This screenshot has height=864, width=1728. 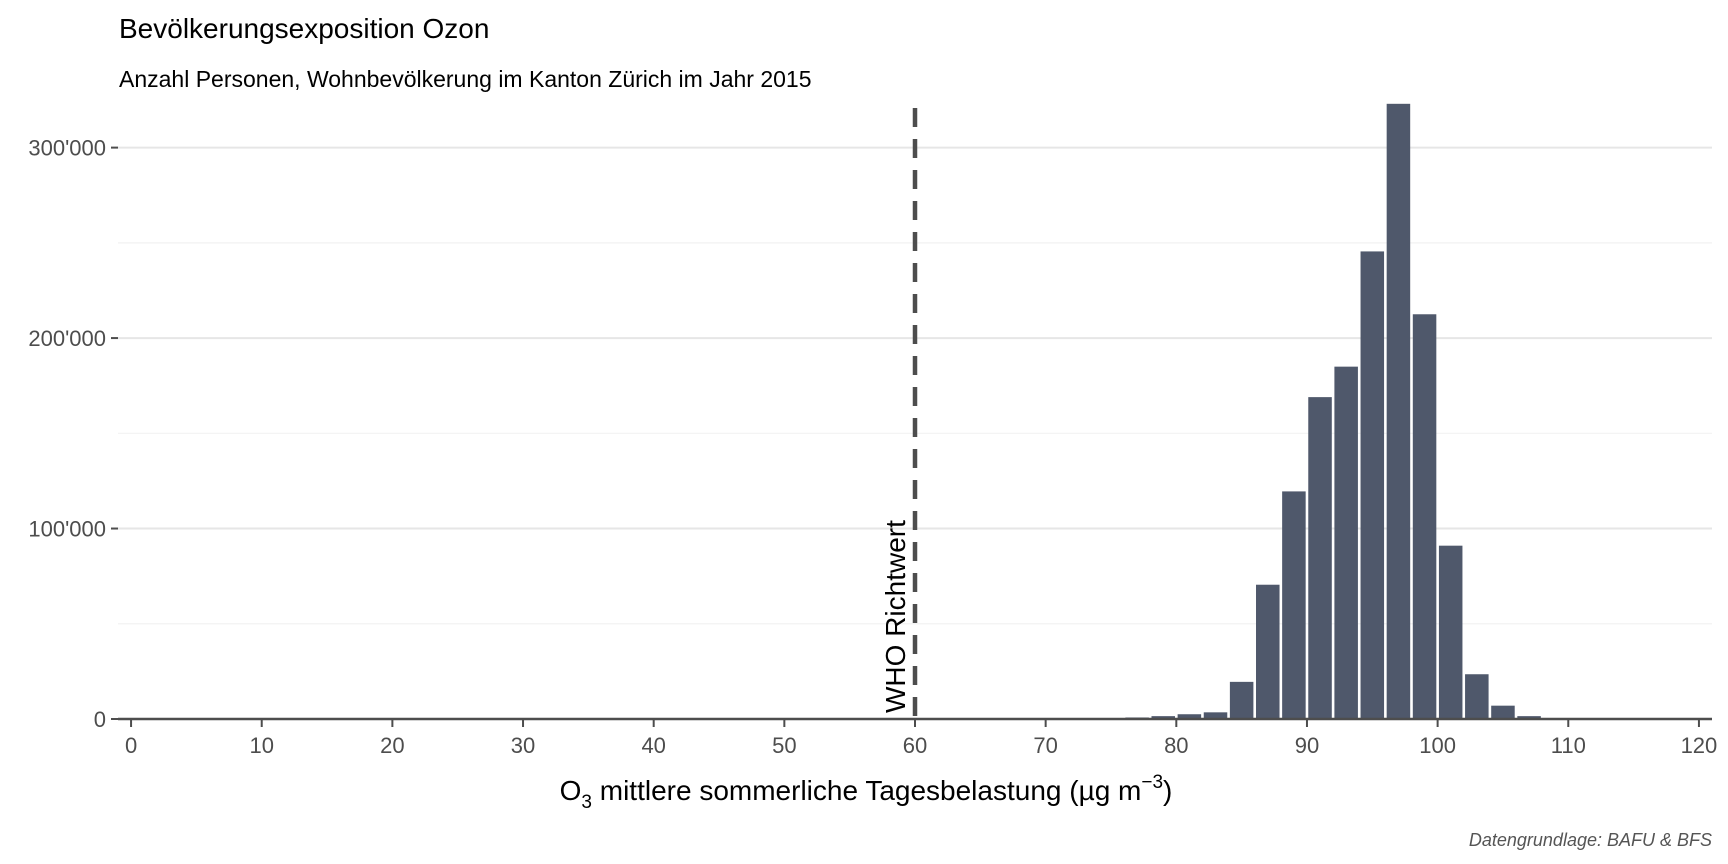 I want to click on x-tick-label: 70, so click(x=1045, y=745).